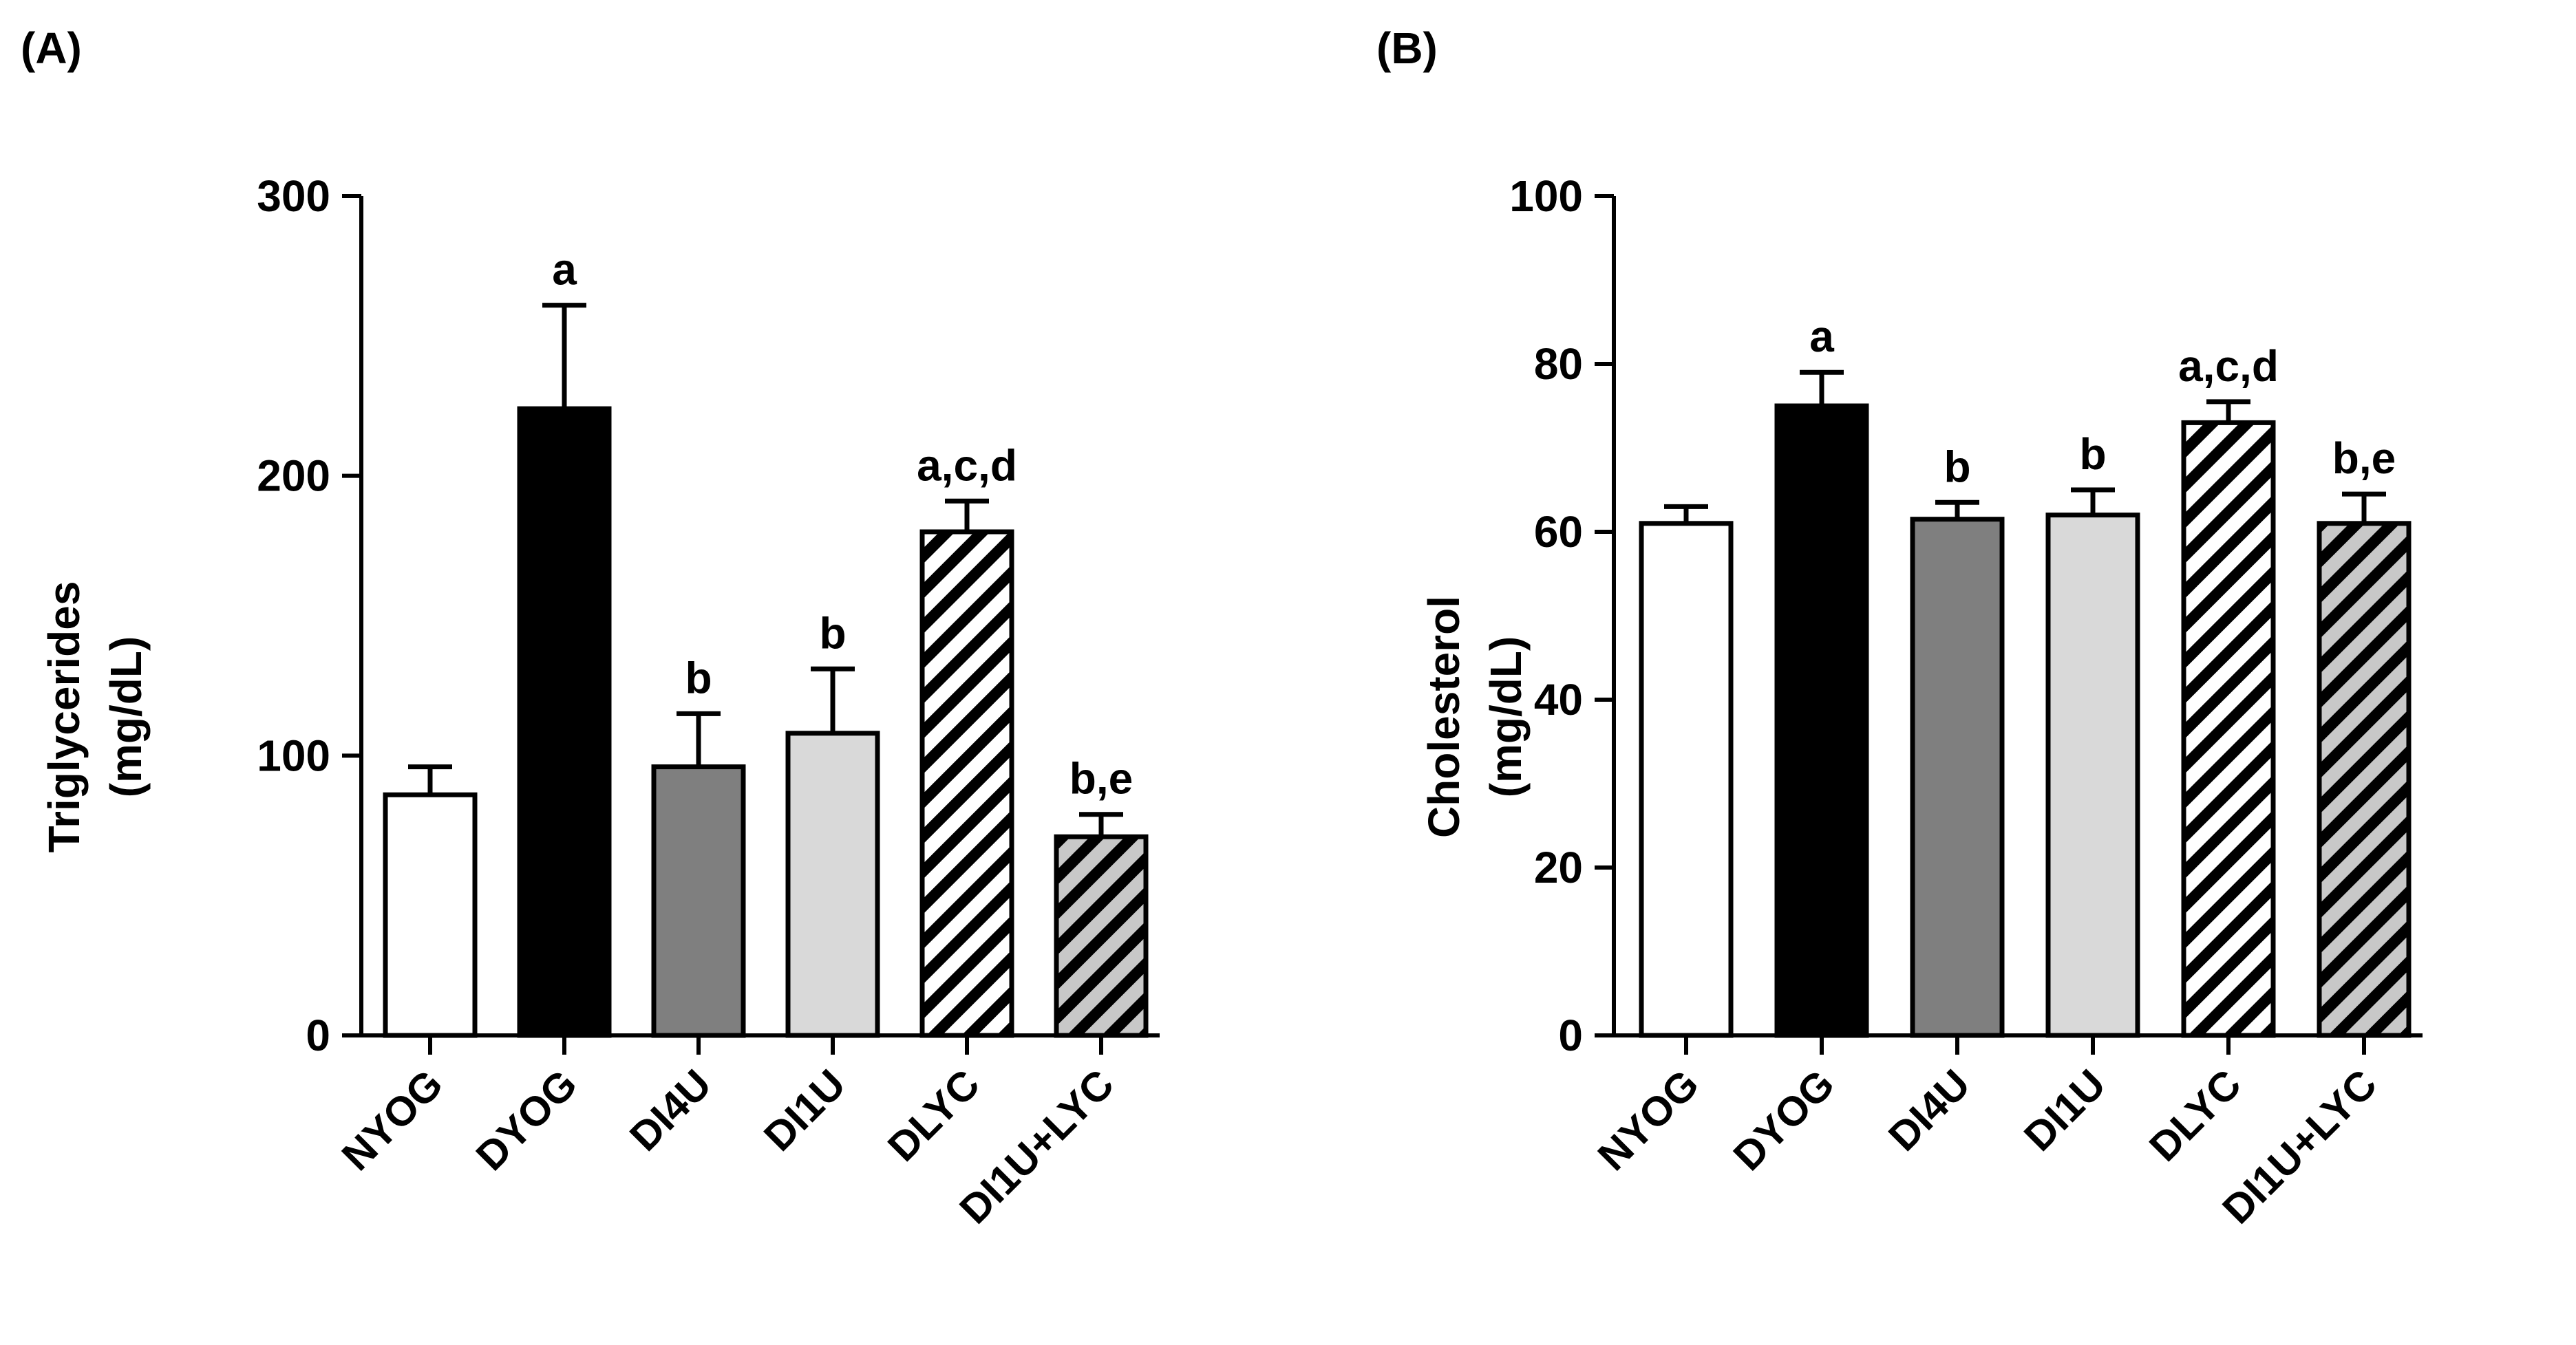 The height and width of the screenshot is (1345, 2576). Describe the element at coordinates (804, 1110) in the screenshot. I see `panel-a-x-tick-label-di1u: DI1U` at that location.